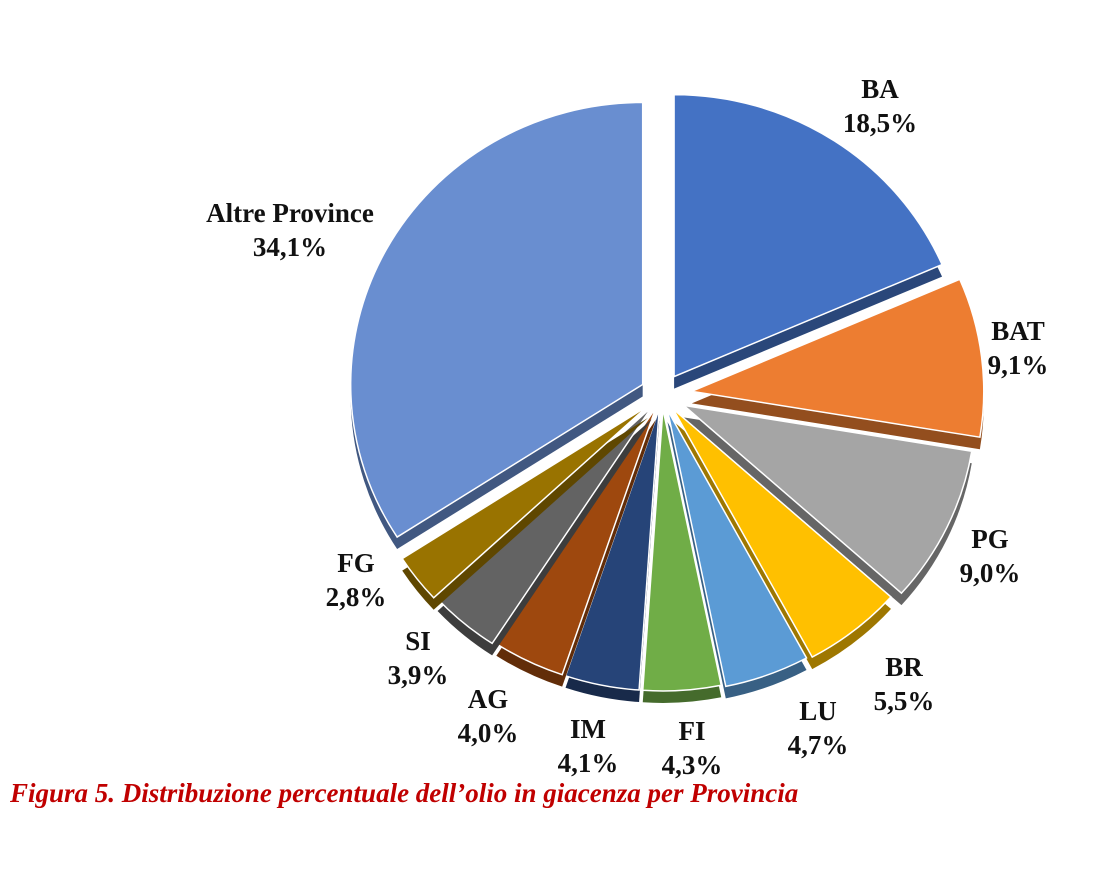 Image resolution: width=1096 pixels, height=872 pixels. I want to click on slice-value-label: 4,3%, so click(692, 765).